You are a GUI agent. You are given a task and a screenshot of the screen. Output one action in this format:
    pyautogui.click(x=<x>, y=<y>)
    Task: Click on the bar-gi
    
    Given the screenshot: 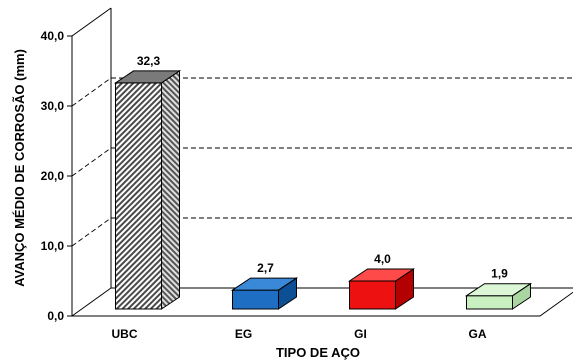 What is the action you would take?
    pyautogui.click(x=381, y=289)
    